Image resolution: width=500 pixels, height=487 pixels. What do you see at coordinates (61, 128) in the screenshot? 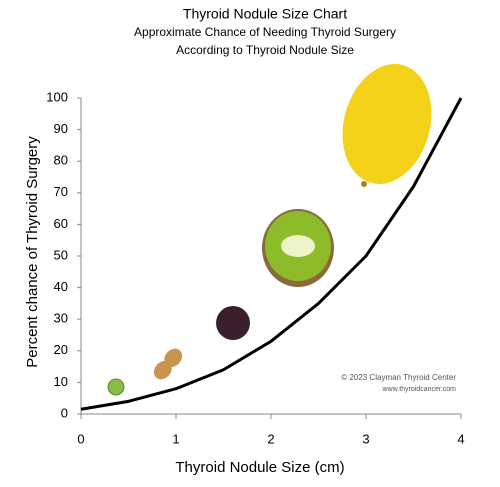
I see `y-tick-label: 90` at bounding box center [61, 128].